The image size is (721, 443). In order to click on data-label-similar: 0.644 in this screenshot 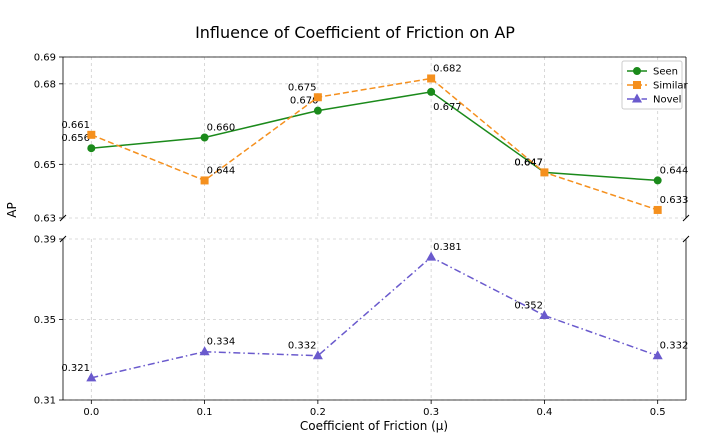, I will do `click(221, 170)`.